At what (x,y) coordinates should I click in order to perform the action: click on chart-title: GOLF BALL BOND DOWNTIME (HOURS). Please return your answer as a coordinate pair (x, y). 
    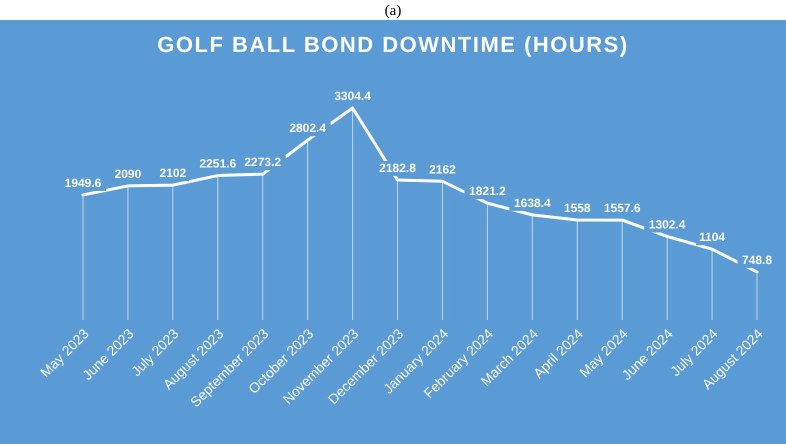
    Looking at the image, I should click on (393, 44).